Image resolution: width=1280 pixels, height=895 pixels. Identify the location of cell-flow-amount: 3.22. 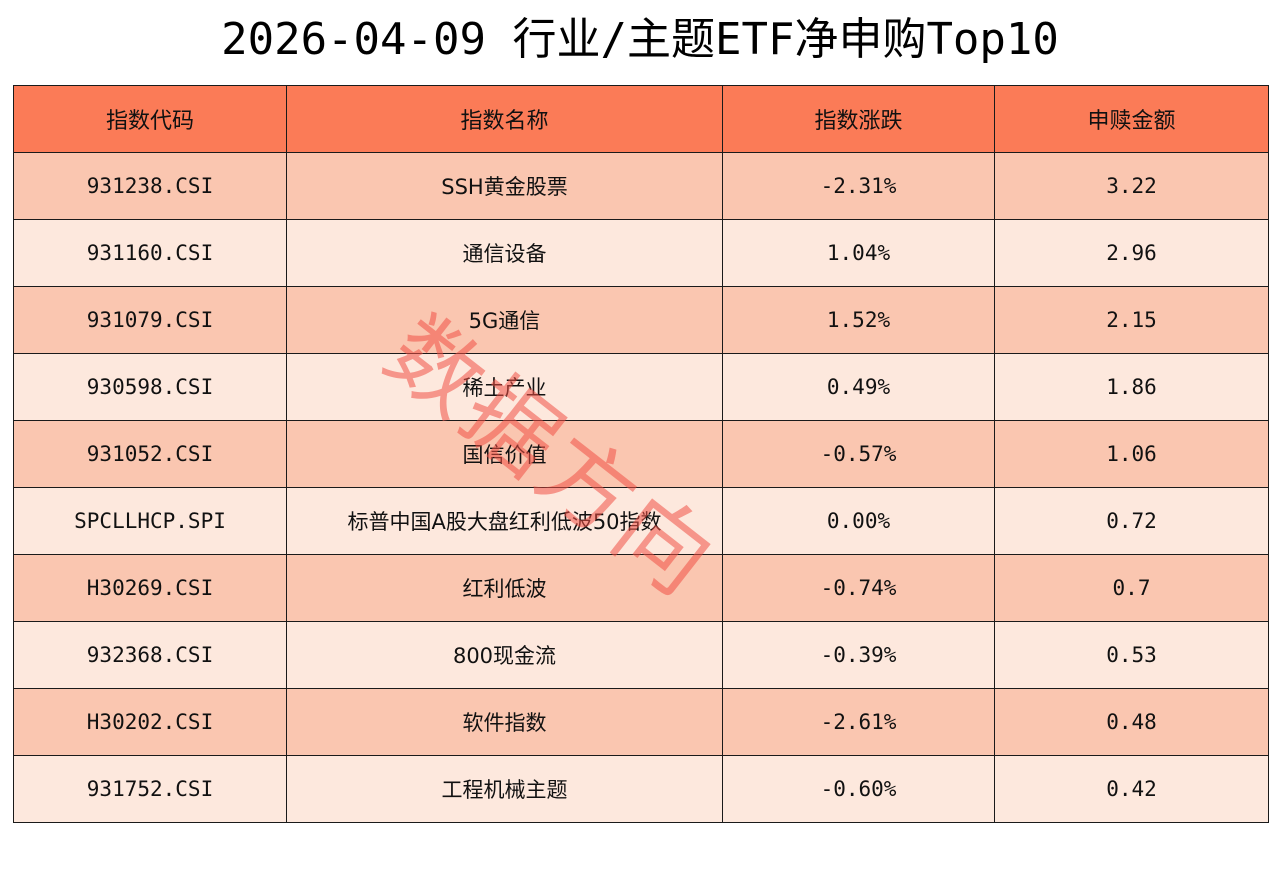
(1131, 186).